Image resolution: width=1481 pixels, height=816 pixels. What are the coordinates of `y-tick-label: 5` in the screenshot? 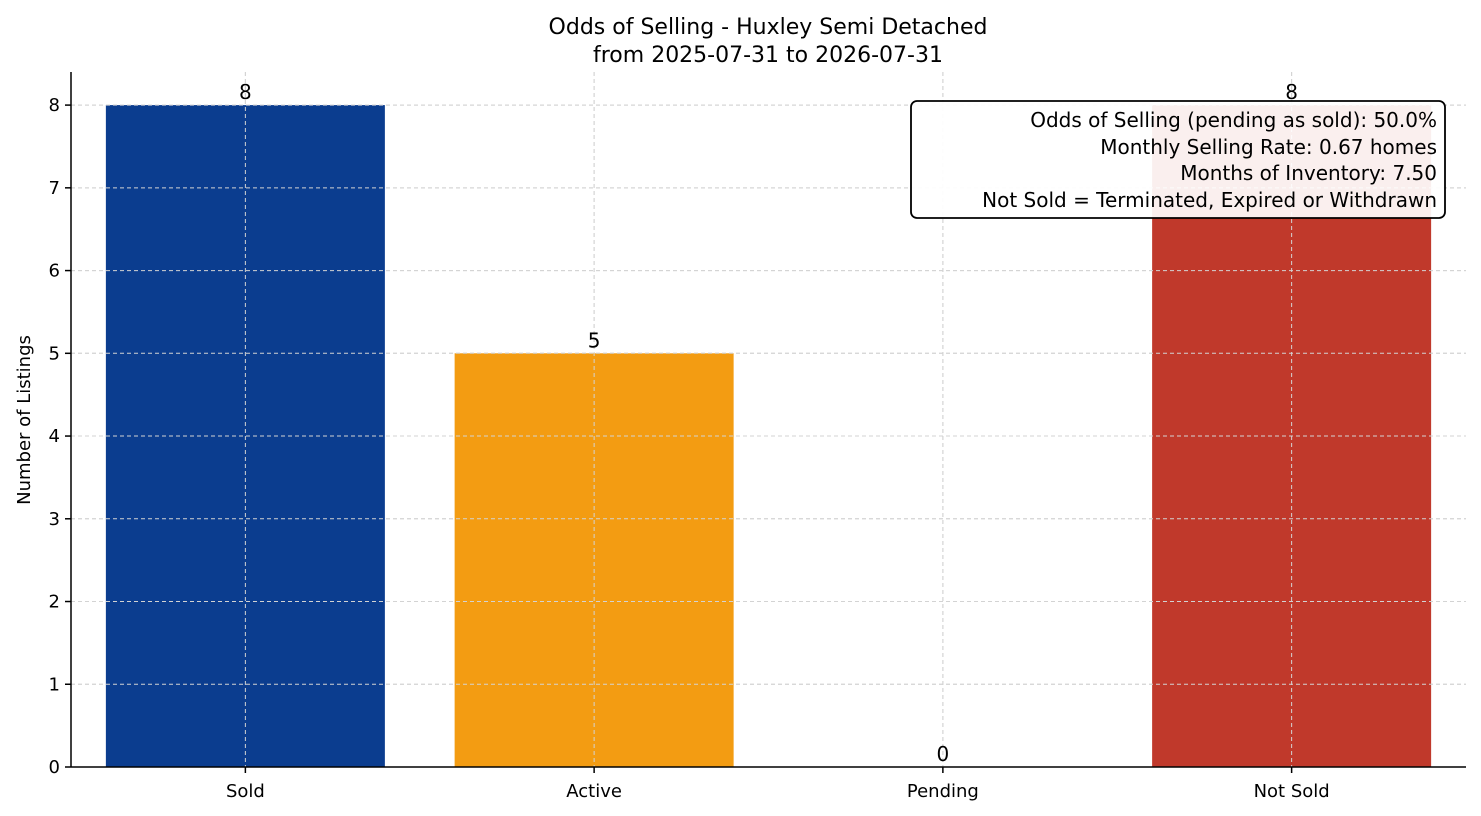 It's located at (54, 353).